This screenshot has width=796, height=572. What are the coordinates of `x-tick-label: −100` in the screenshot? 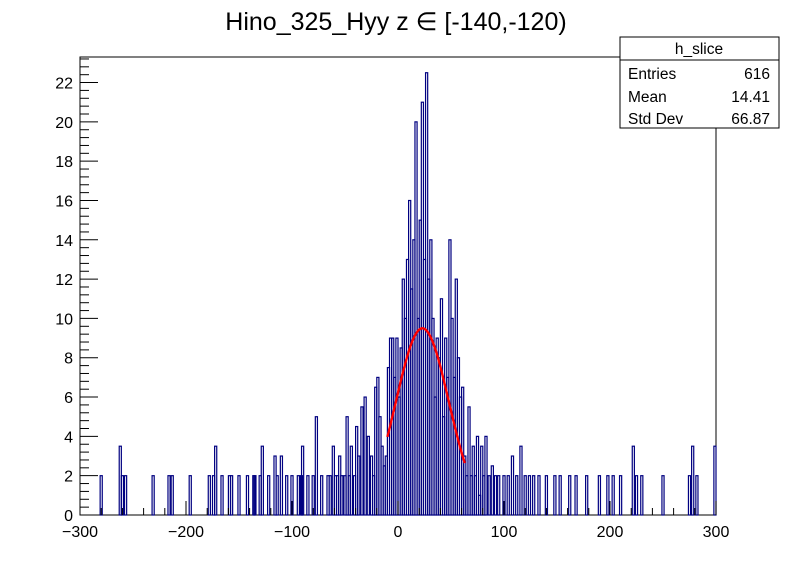 It's located at (292, 532).